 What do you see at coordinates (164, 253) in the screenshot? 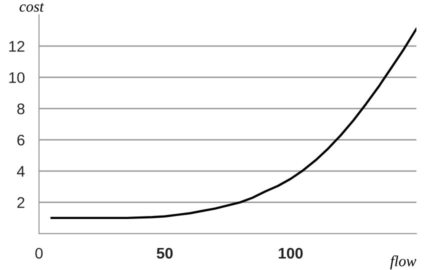
I see `x-tick-label: 50` at bounding box center [164, 253].